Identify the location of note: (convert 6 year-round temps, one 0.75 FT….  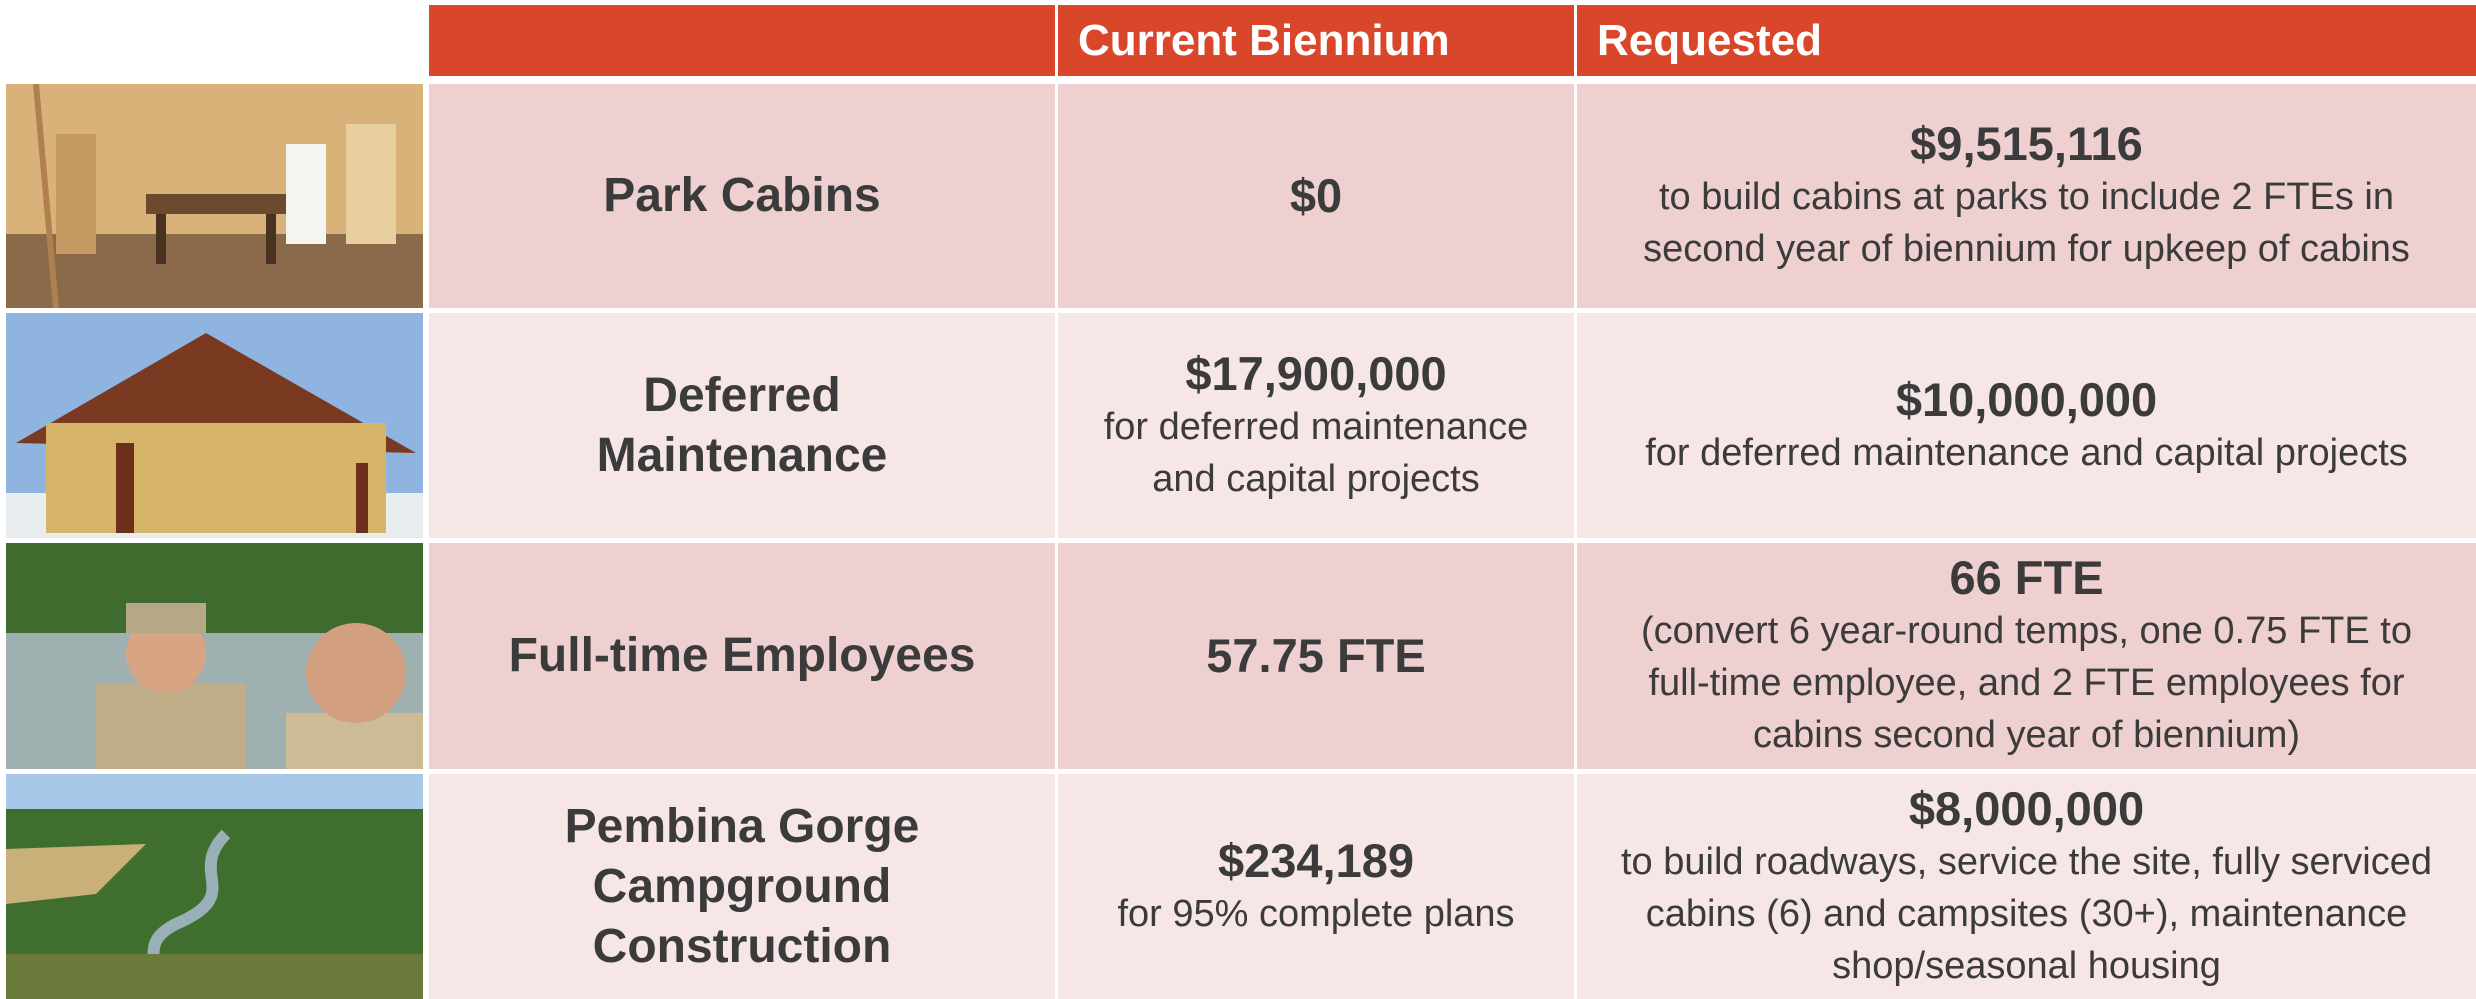
(2026, 683).